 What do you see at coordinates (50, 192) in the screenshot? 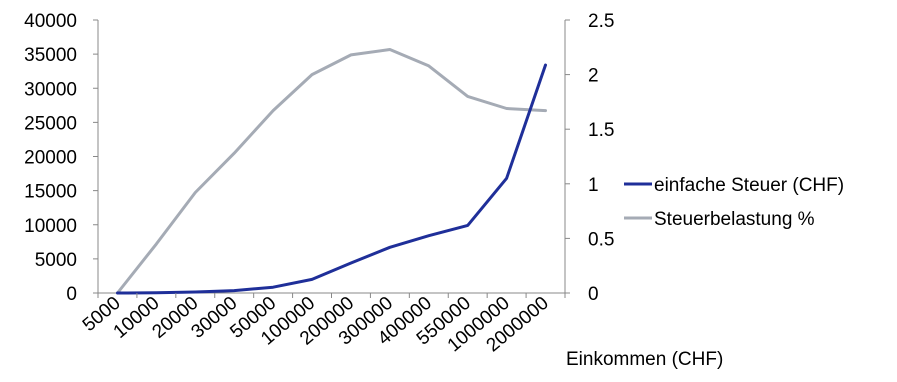
I see `left-axis-tick-label: 15000` at bounding box center [50, 192].